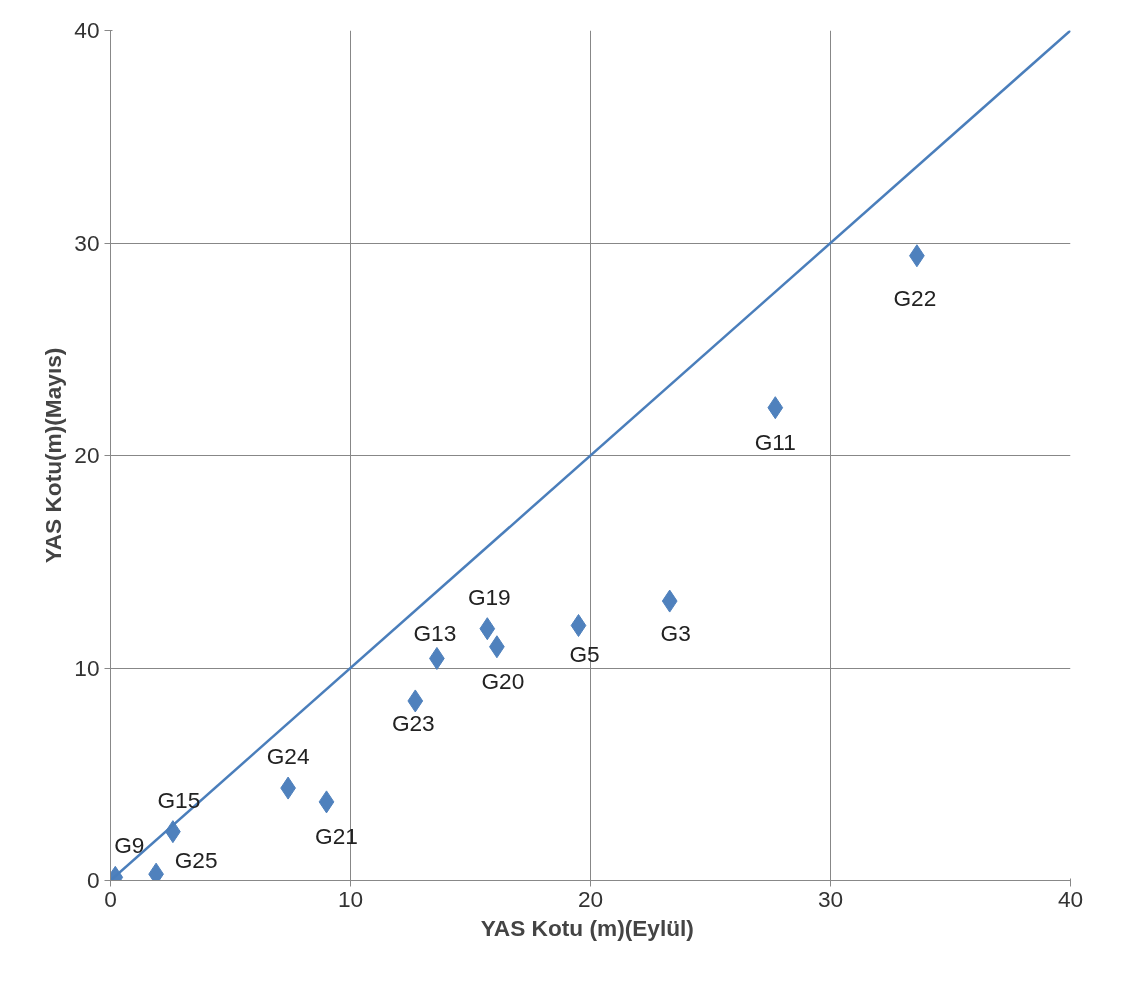 The height and width of the screenshot is (998, 1140). I want to click on x-tick-label: 0, so click(110, 898).